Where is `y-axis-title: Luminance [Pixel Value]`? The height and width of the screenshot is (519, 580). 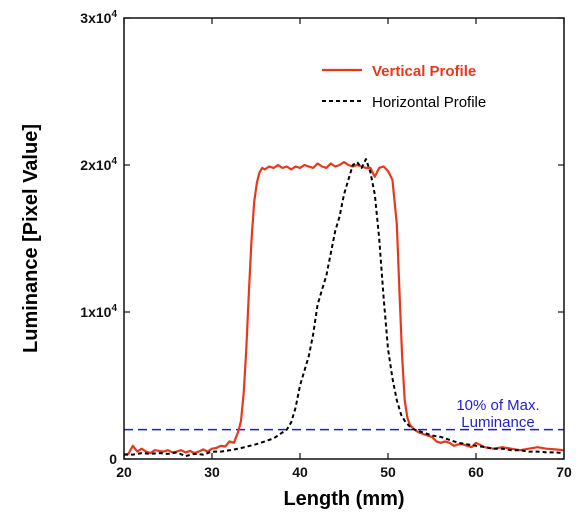 y-axis-title: Luminance [Pixel Value] is located at coordinates (31, 238).